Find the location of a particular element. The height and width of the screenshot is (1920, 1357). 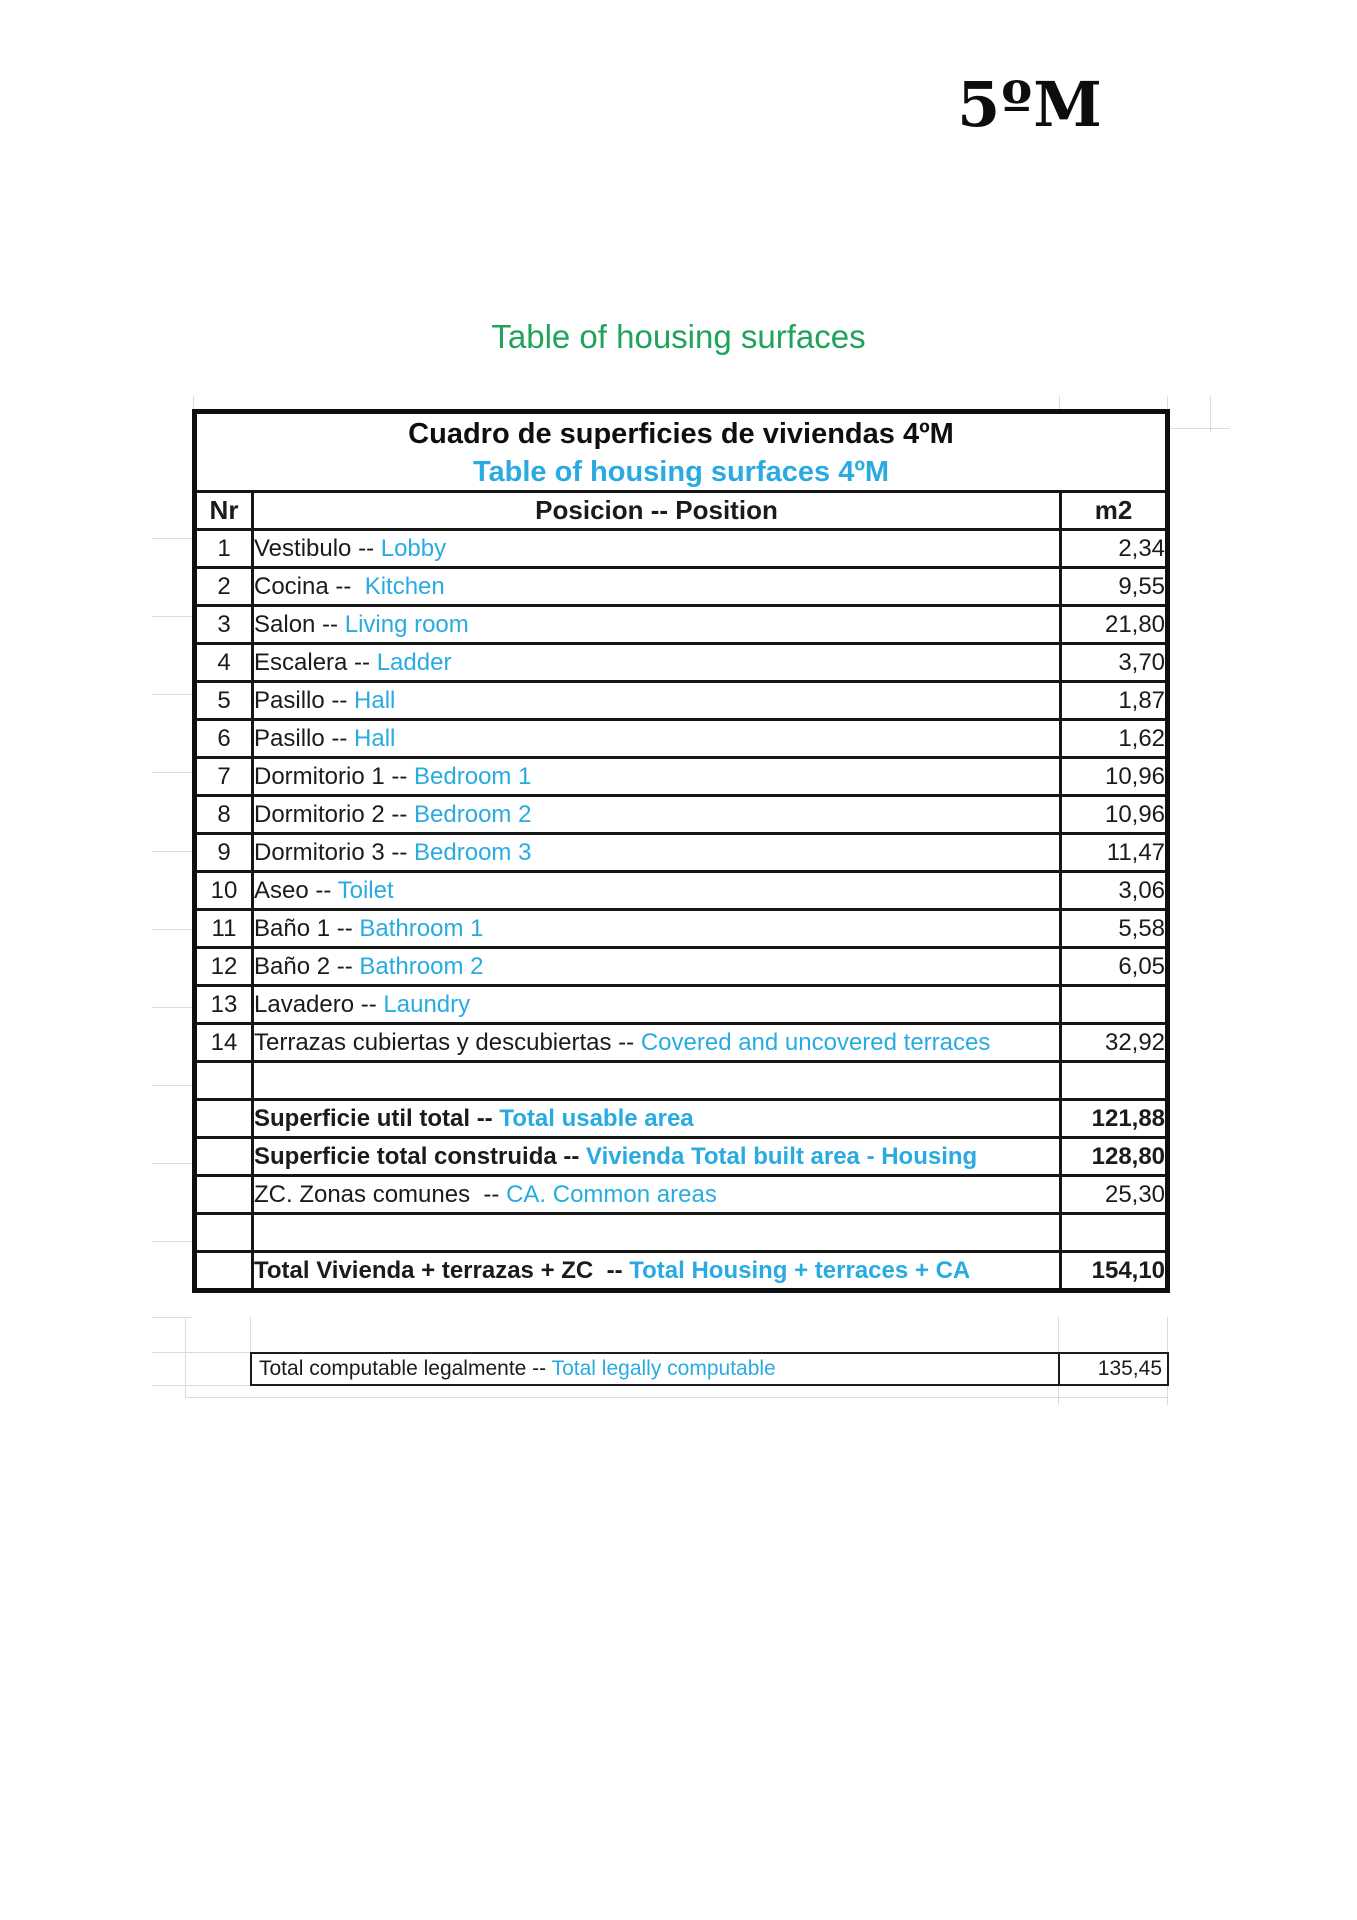

position-es: Dormitorio 3 -- is located at coordinates (331, 852).